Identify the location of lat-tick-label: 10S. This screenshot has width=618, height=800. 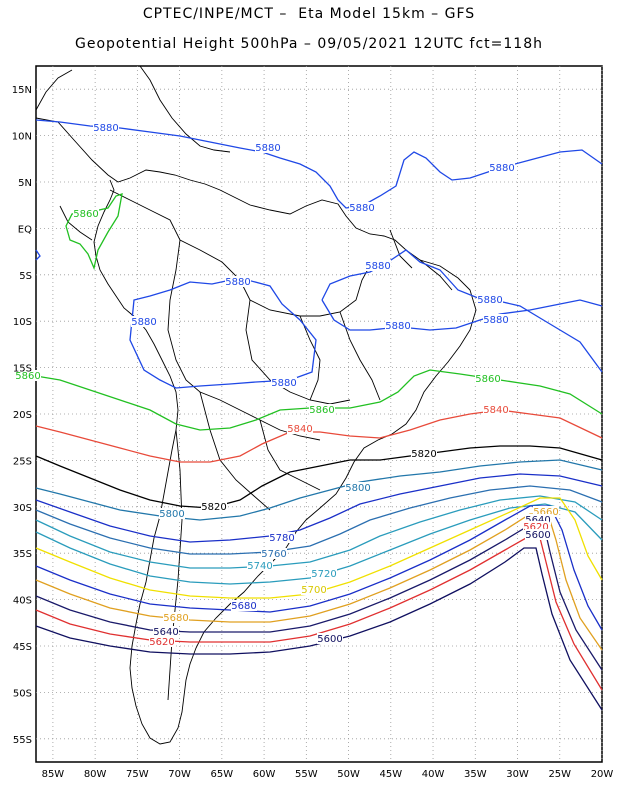
(22, 322).